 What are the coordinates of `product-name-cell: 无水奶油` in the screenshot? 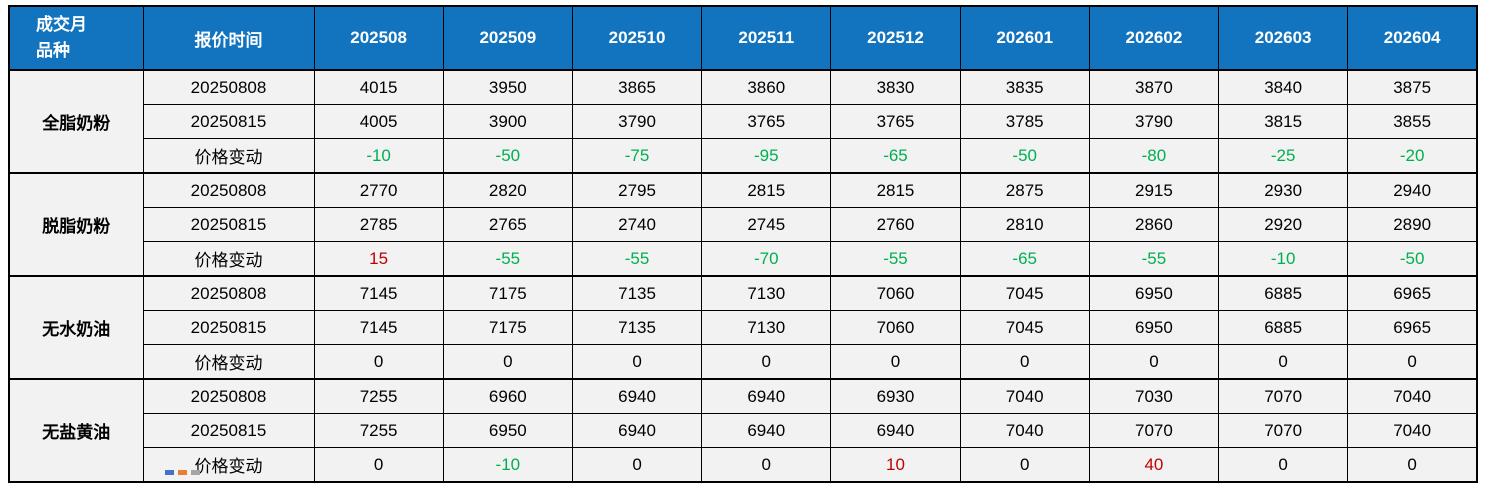 It's located at (76, 327).